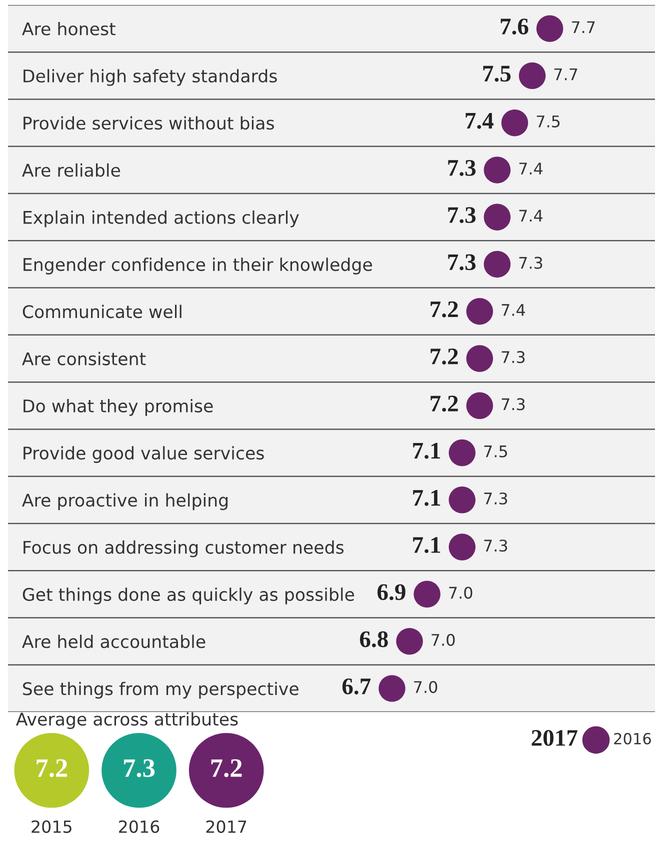 The image size is (655, 841). Describe the element at coordinates (84, 359) in the screenshot. I see `y-tick-label: Are consistent` at that location.